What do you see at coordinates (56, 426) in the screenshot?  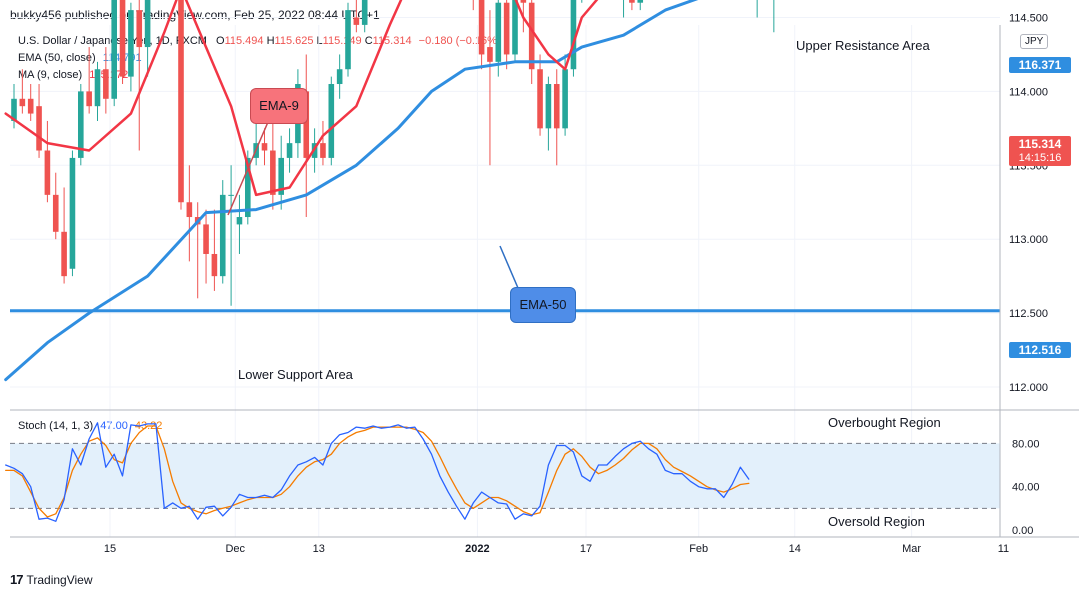 I see `stoch-label: Stoch (14, 1, 3)` at bounding box center [56, 426].